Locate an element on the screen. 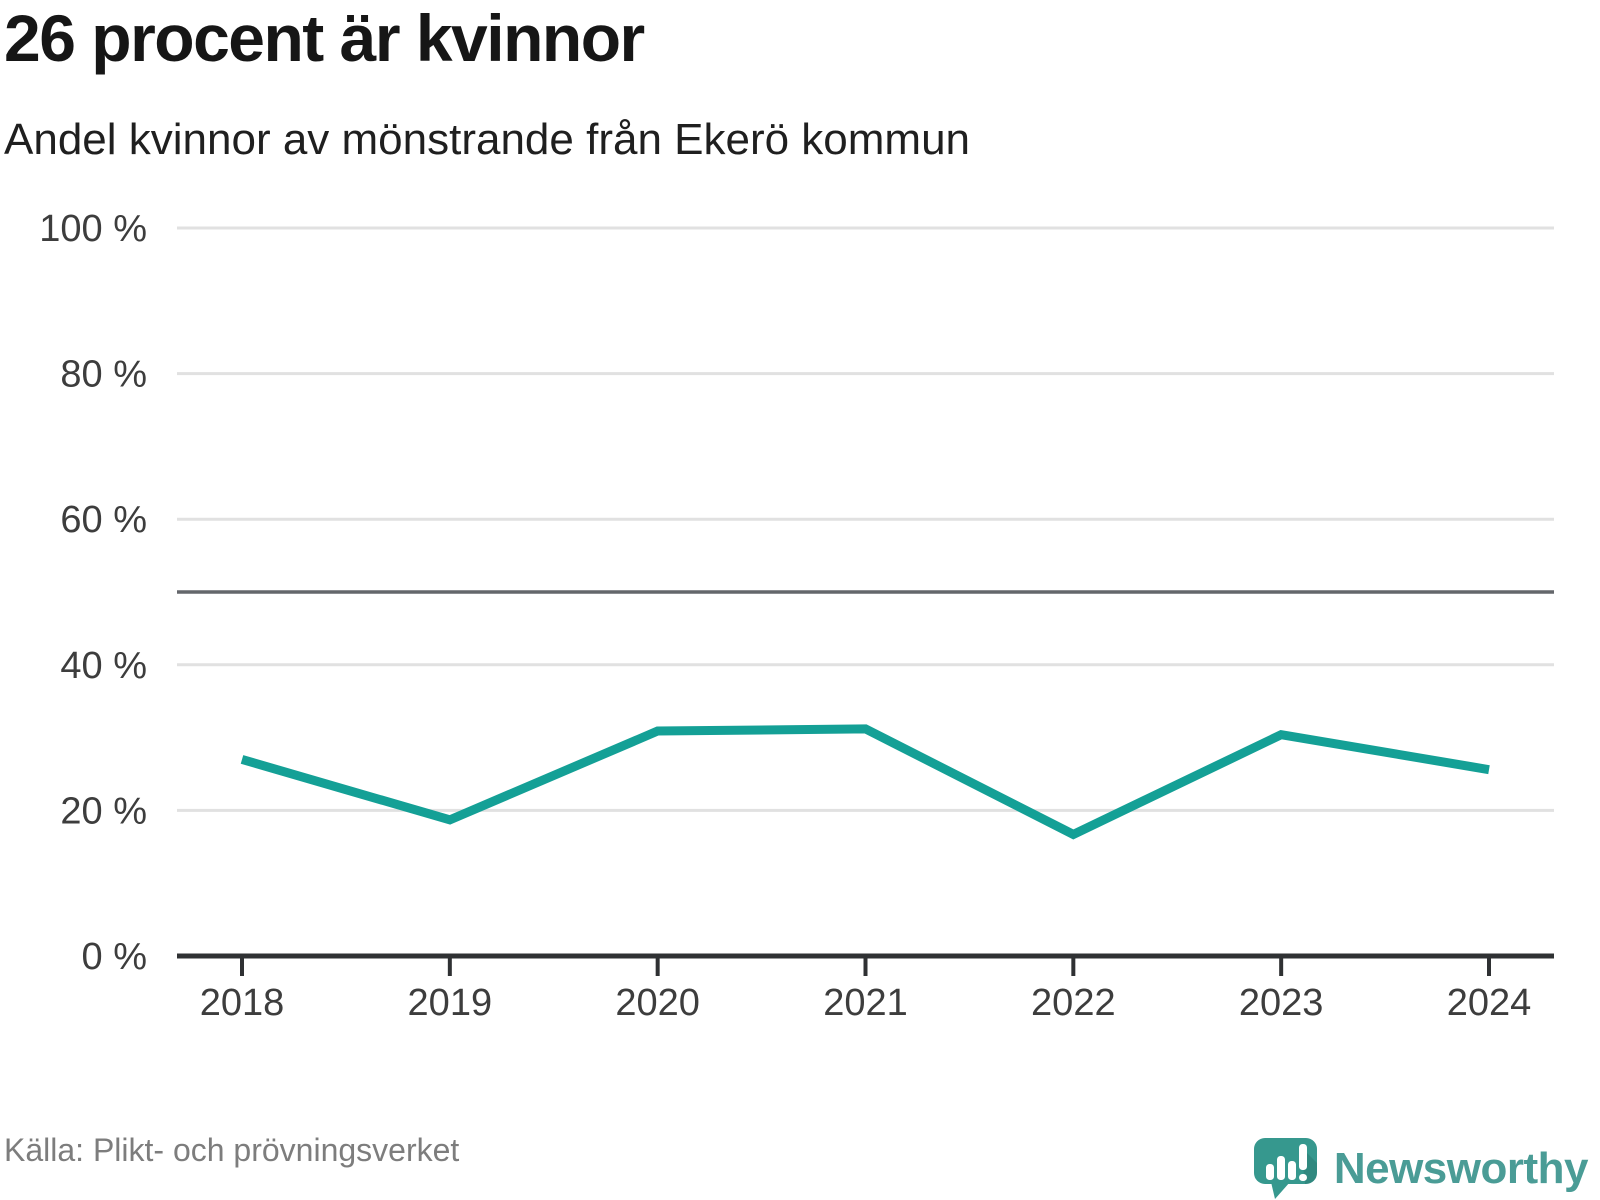 This screenshot has height=1200, width=1600. data-line is located at coordinates (865, 782).